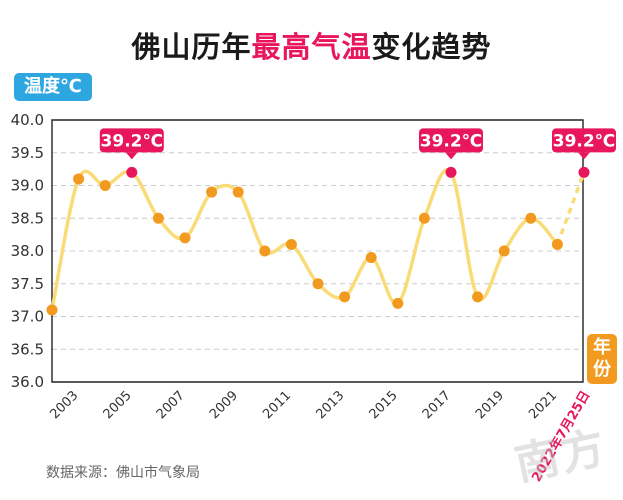 This screenshot has width=623, height=500. Describe the element at coordinates (27, 186) in the screenshot. I see `y-tick-label: 39.0` at that location.